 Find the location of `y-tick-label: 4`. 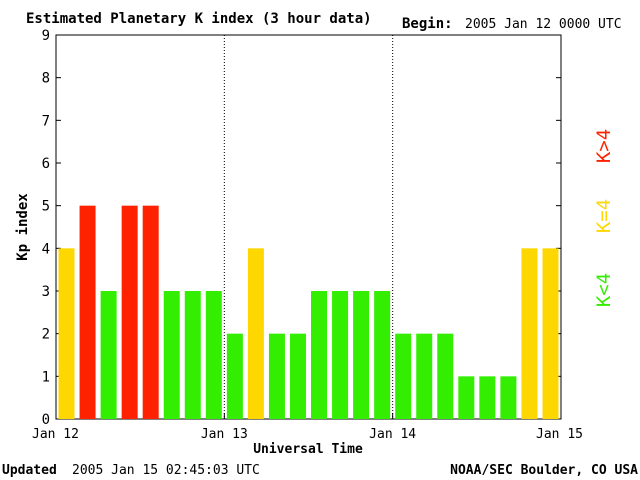

y-tick-label: 4 is located at coordinates (46, 249).